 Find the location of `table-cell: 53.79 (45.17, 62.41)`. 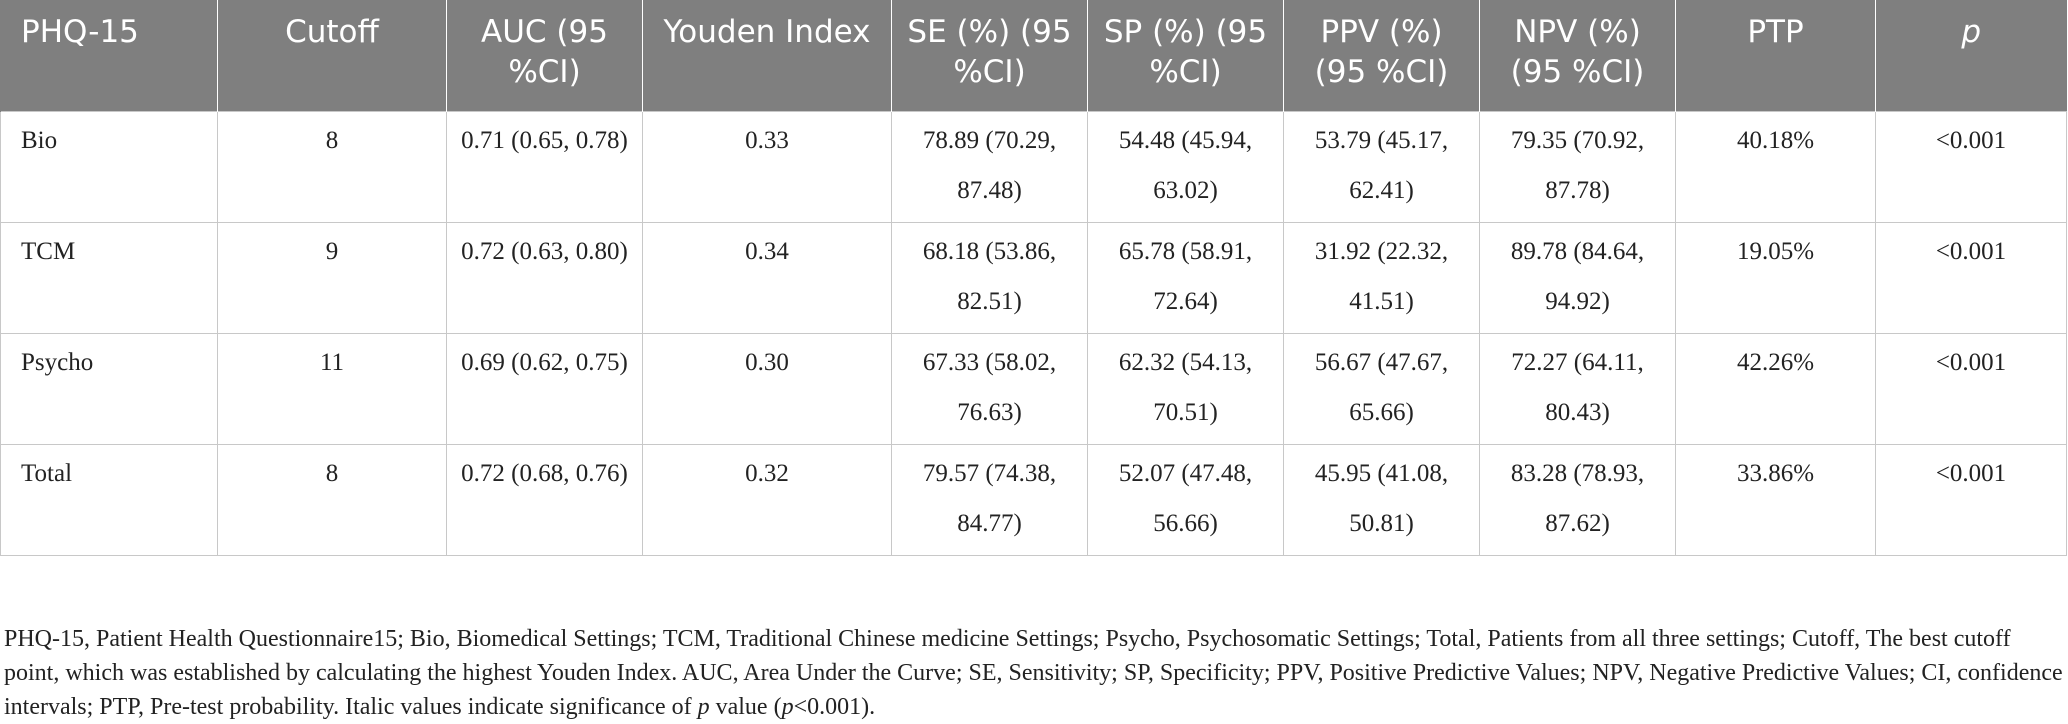

table-cell: 53.79 (45.17, 62.41) is located at coordinates (1381, 166).